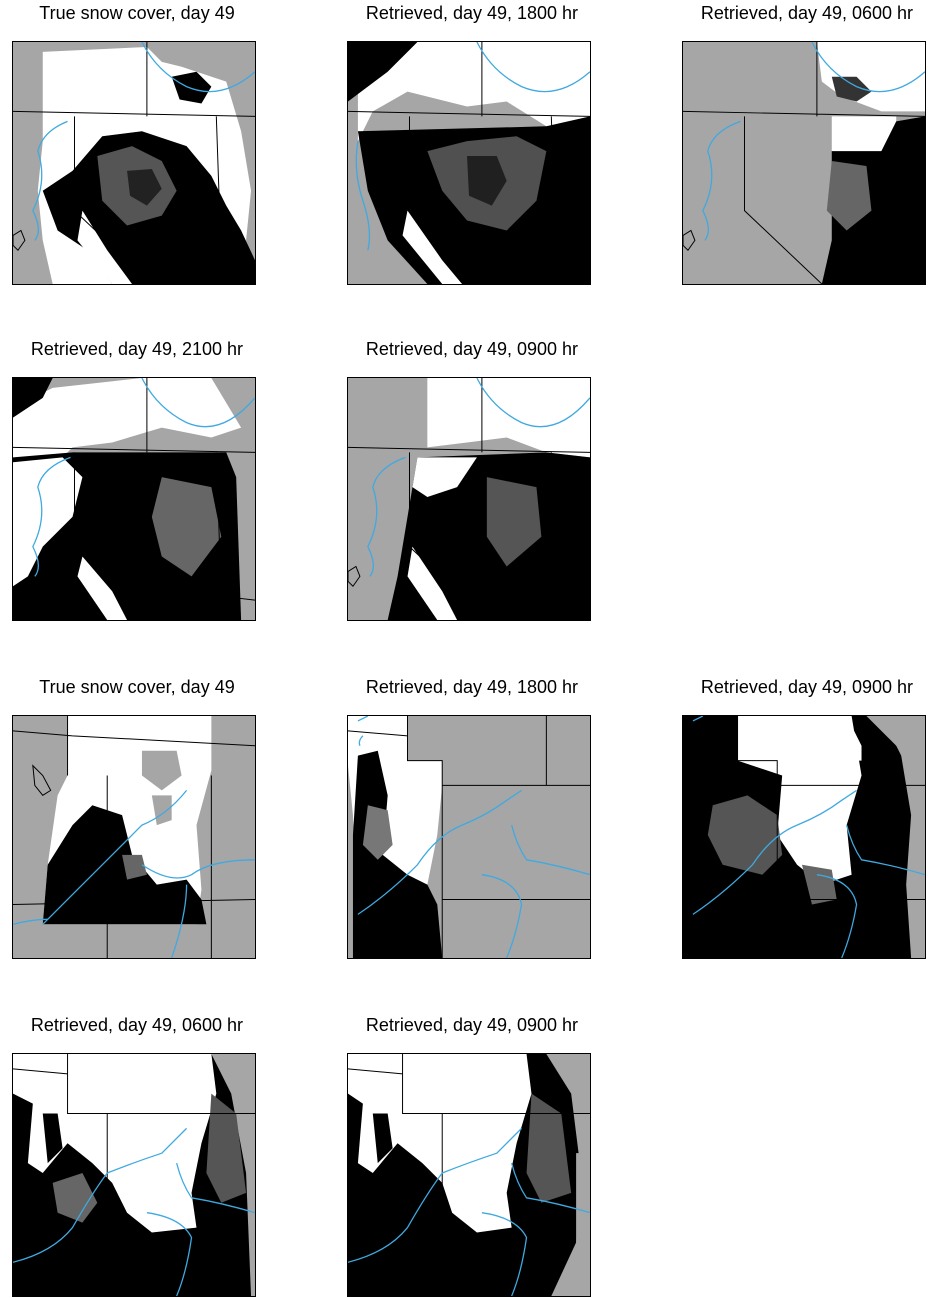 This screenshot has height=1298, width=938. What do you see at coordinates (472, 13) in the screenshot?
I see `panel-title-2: Retrieved, day 49, 1800 hr` at bounding box center [472, 13].